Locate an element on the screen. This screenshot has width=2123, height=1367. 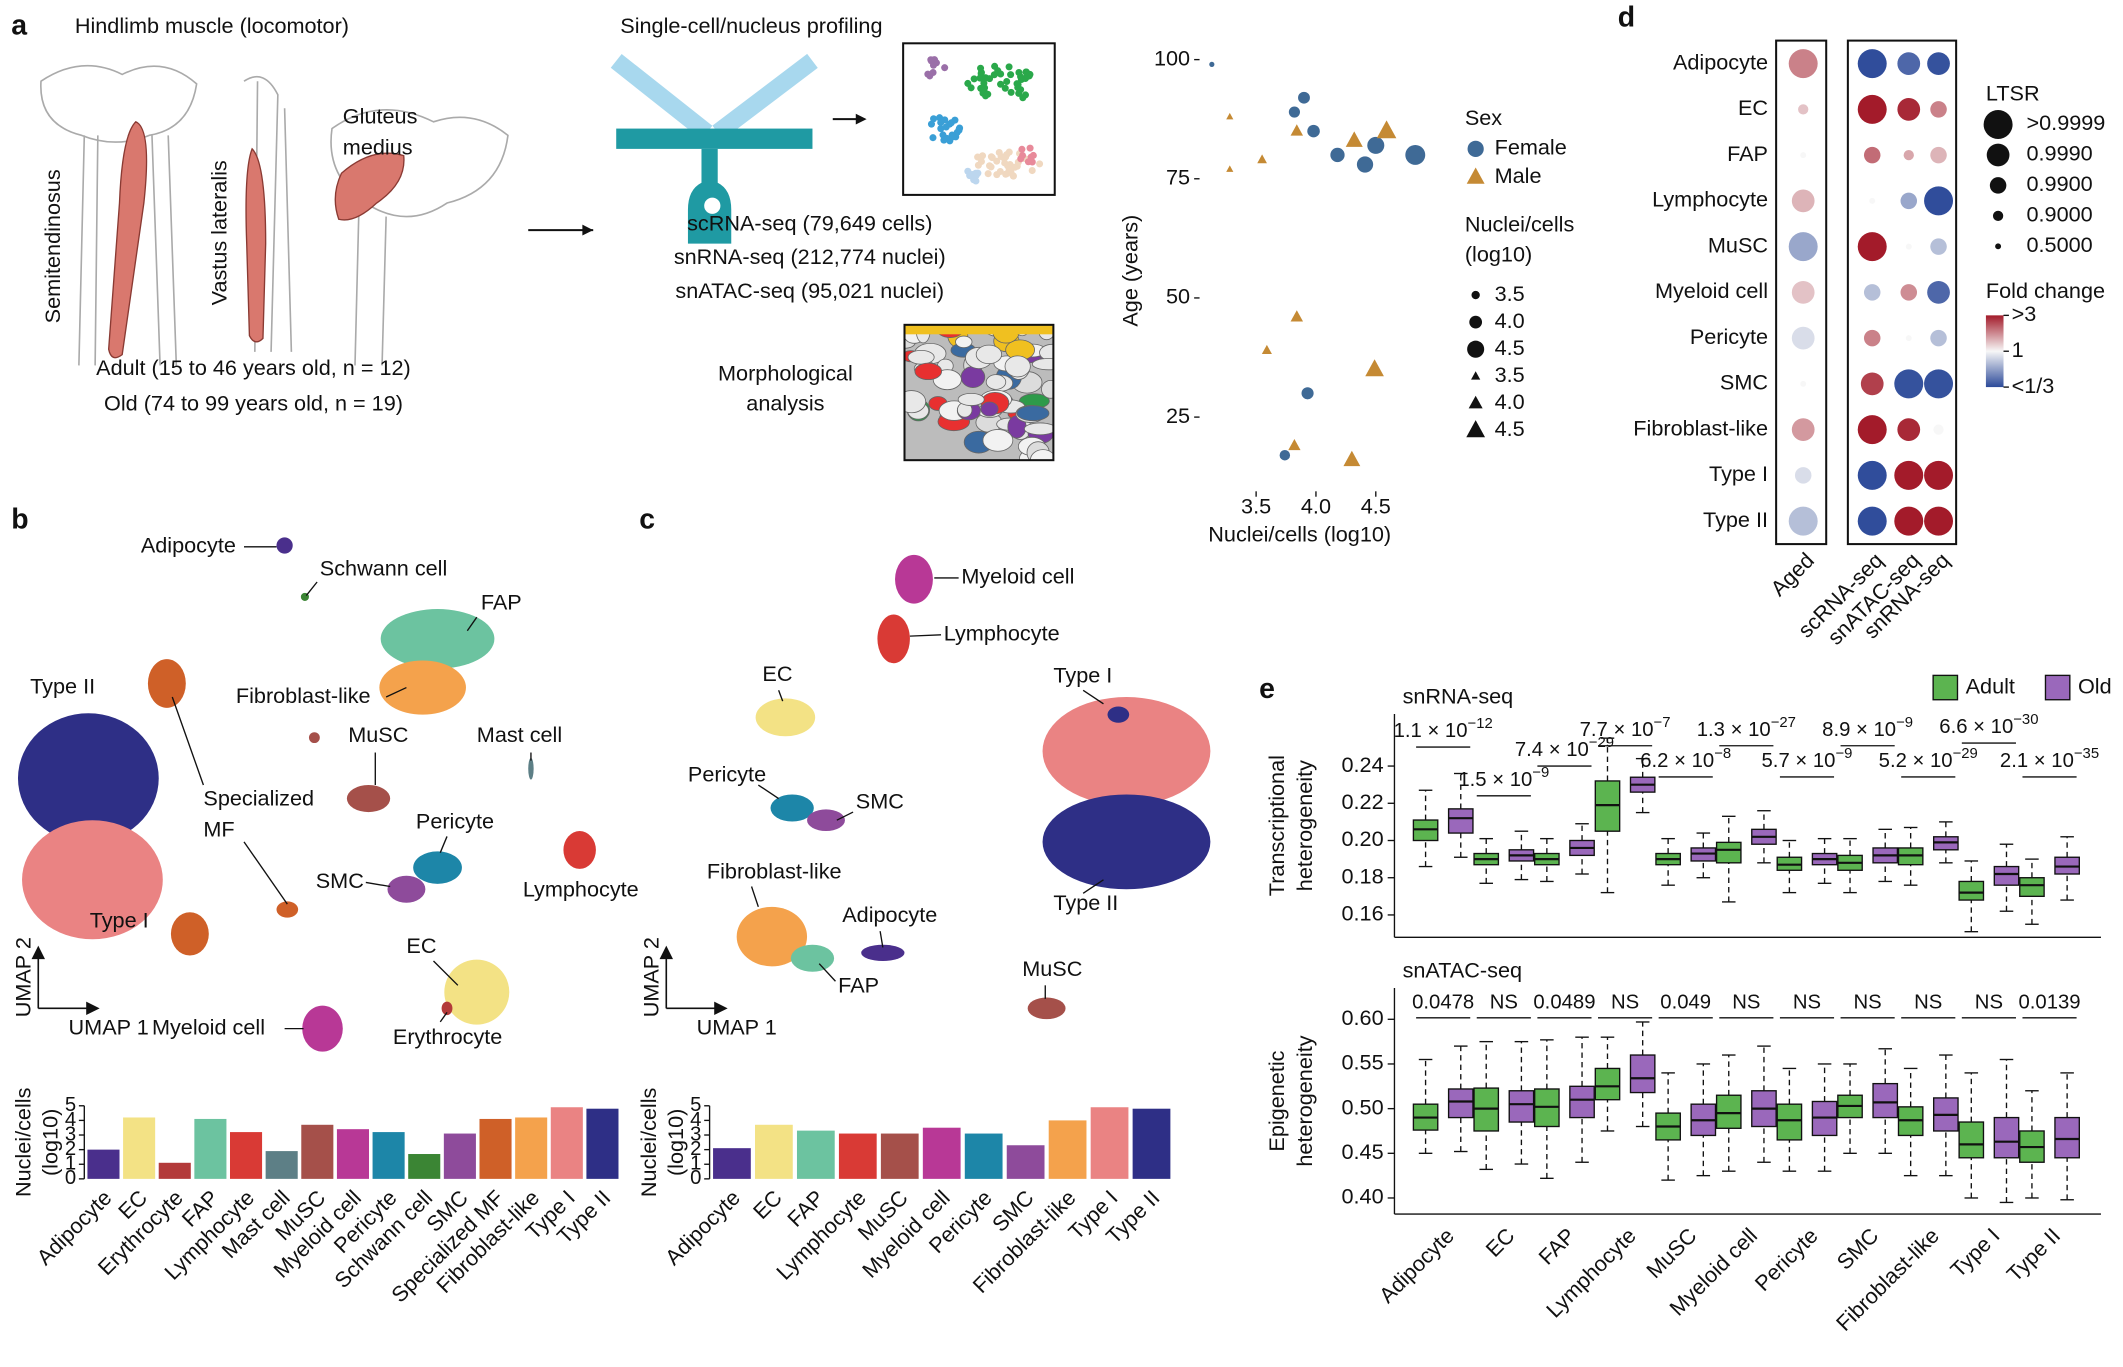
legend-title: Sex is located at coordinates (1483, 117).